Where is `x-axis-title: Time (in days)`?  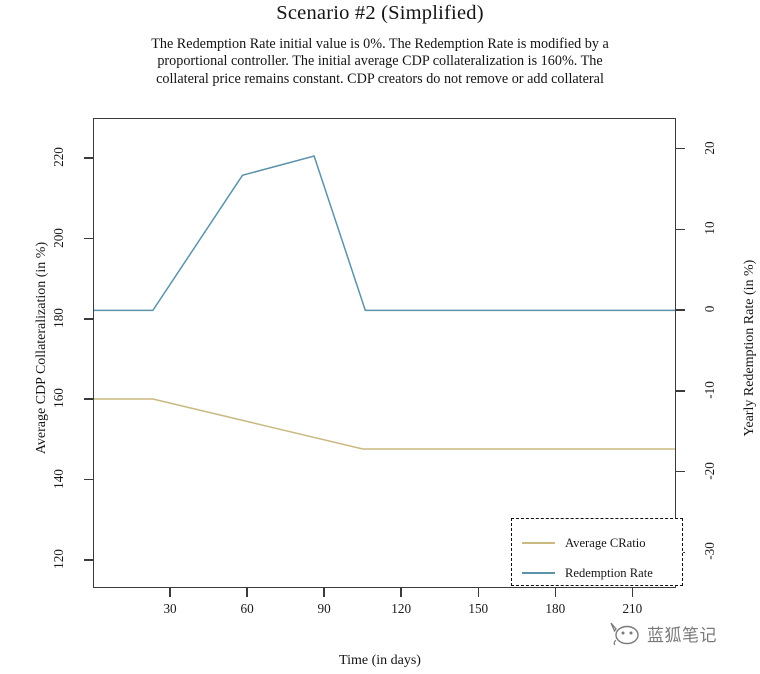
x-axis-title: Time (in days) is located at coordinates (380, 660).